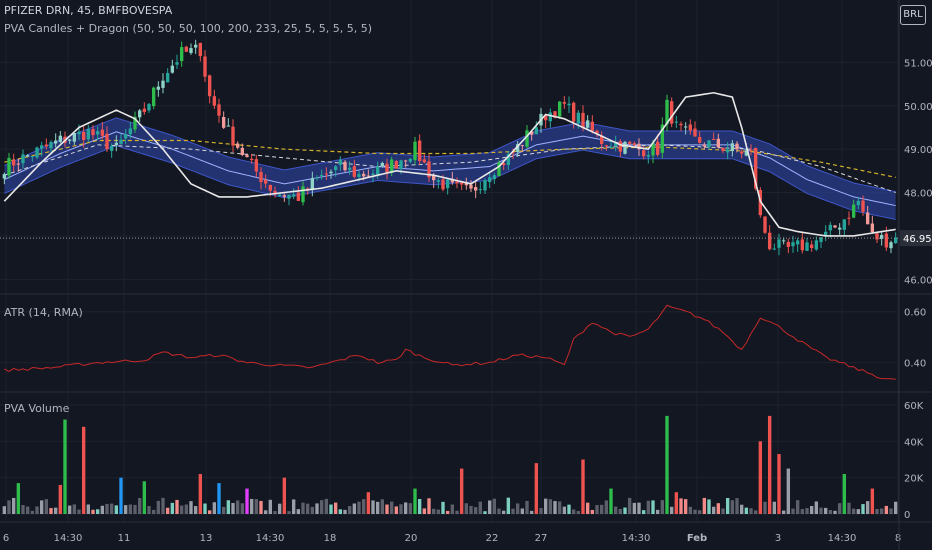  I want to click on atr-tick-label: 0.60, so click(915, 313).